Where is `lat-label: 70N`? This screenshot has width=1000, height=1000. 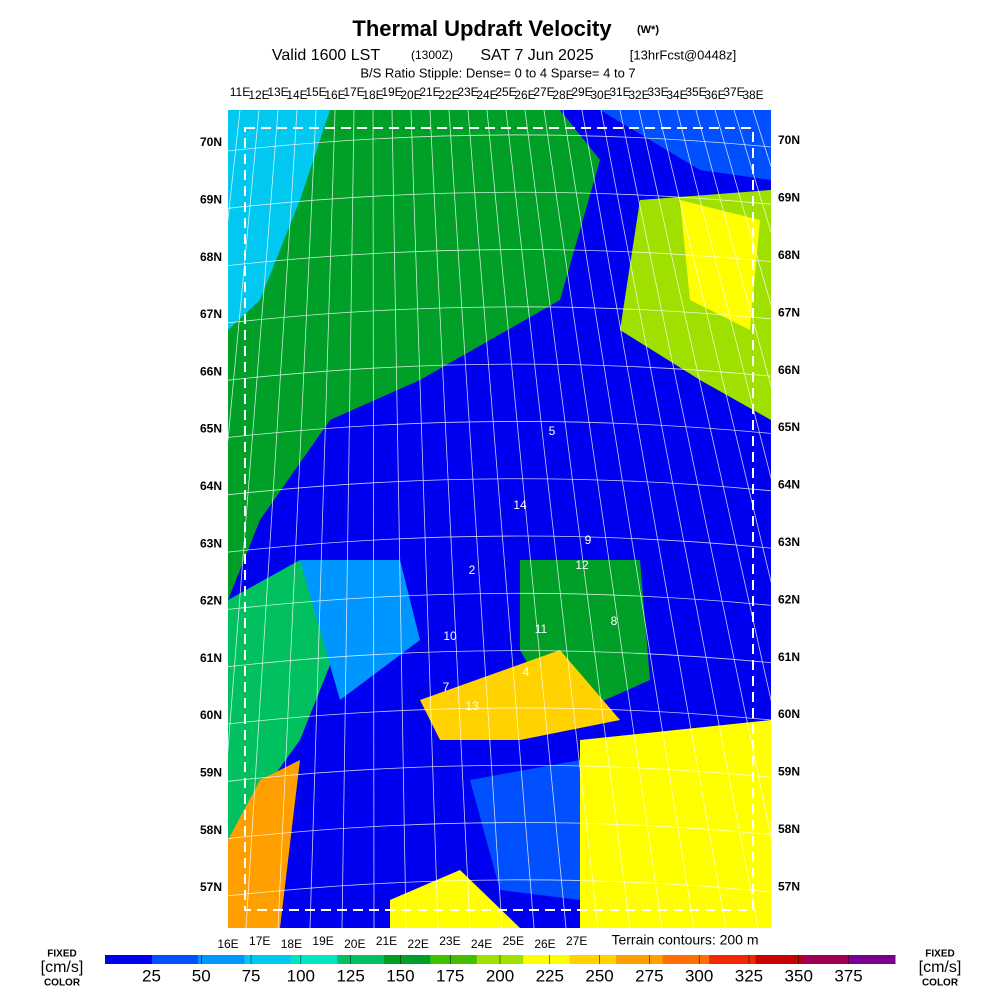
lat-label: 70N is located at coordinates (789, 140).